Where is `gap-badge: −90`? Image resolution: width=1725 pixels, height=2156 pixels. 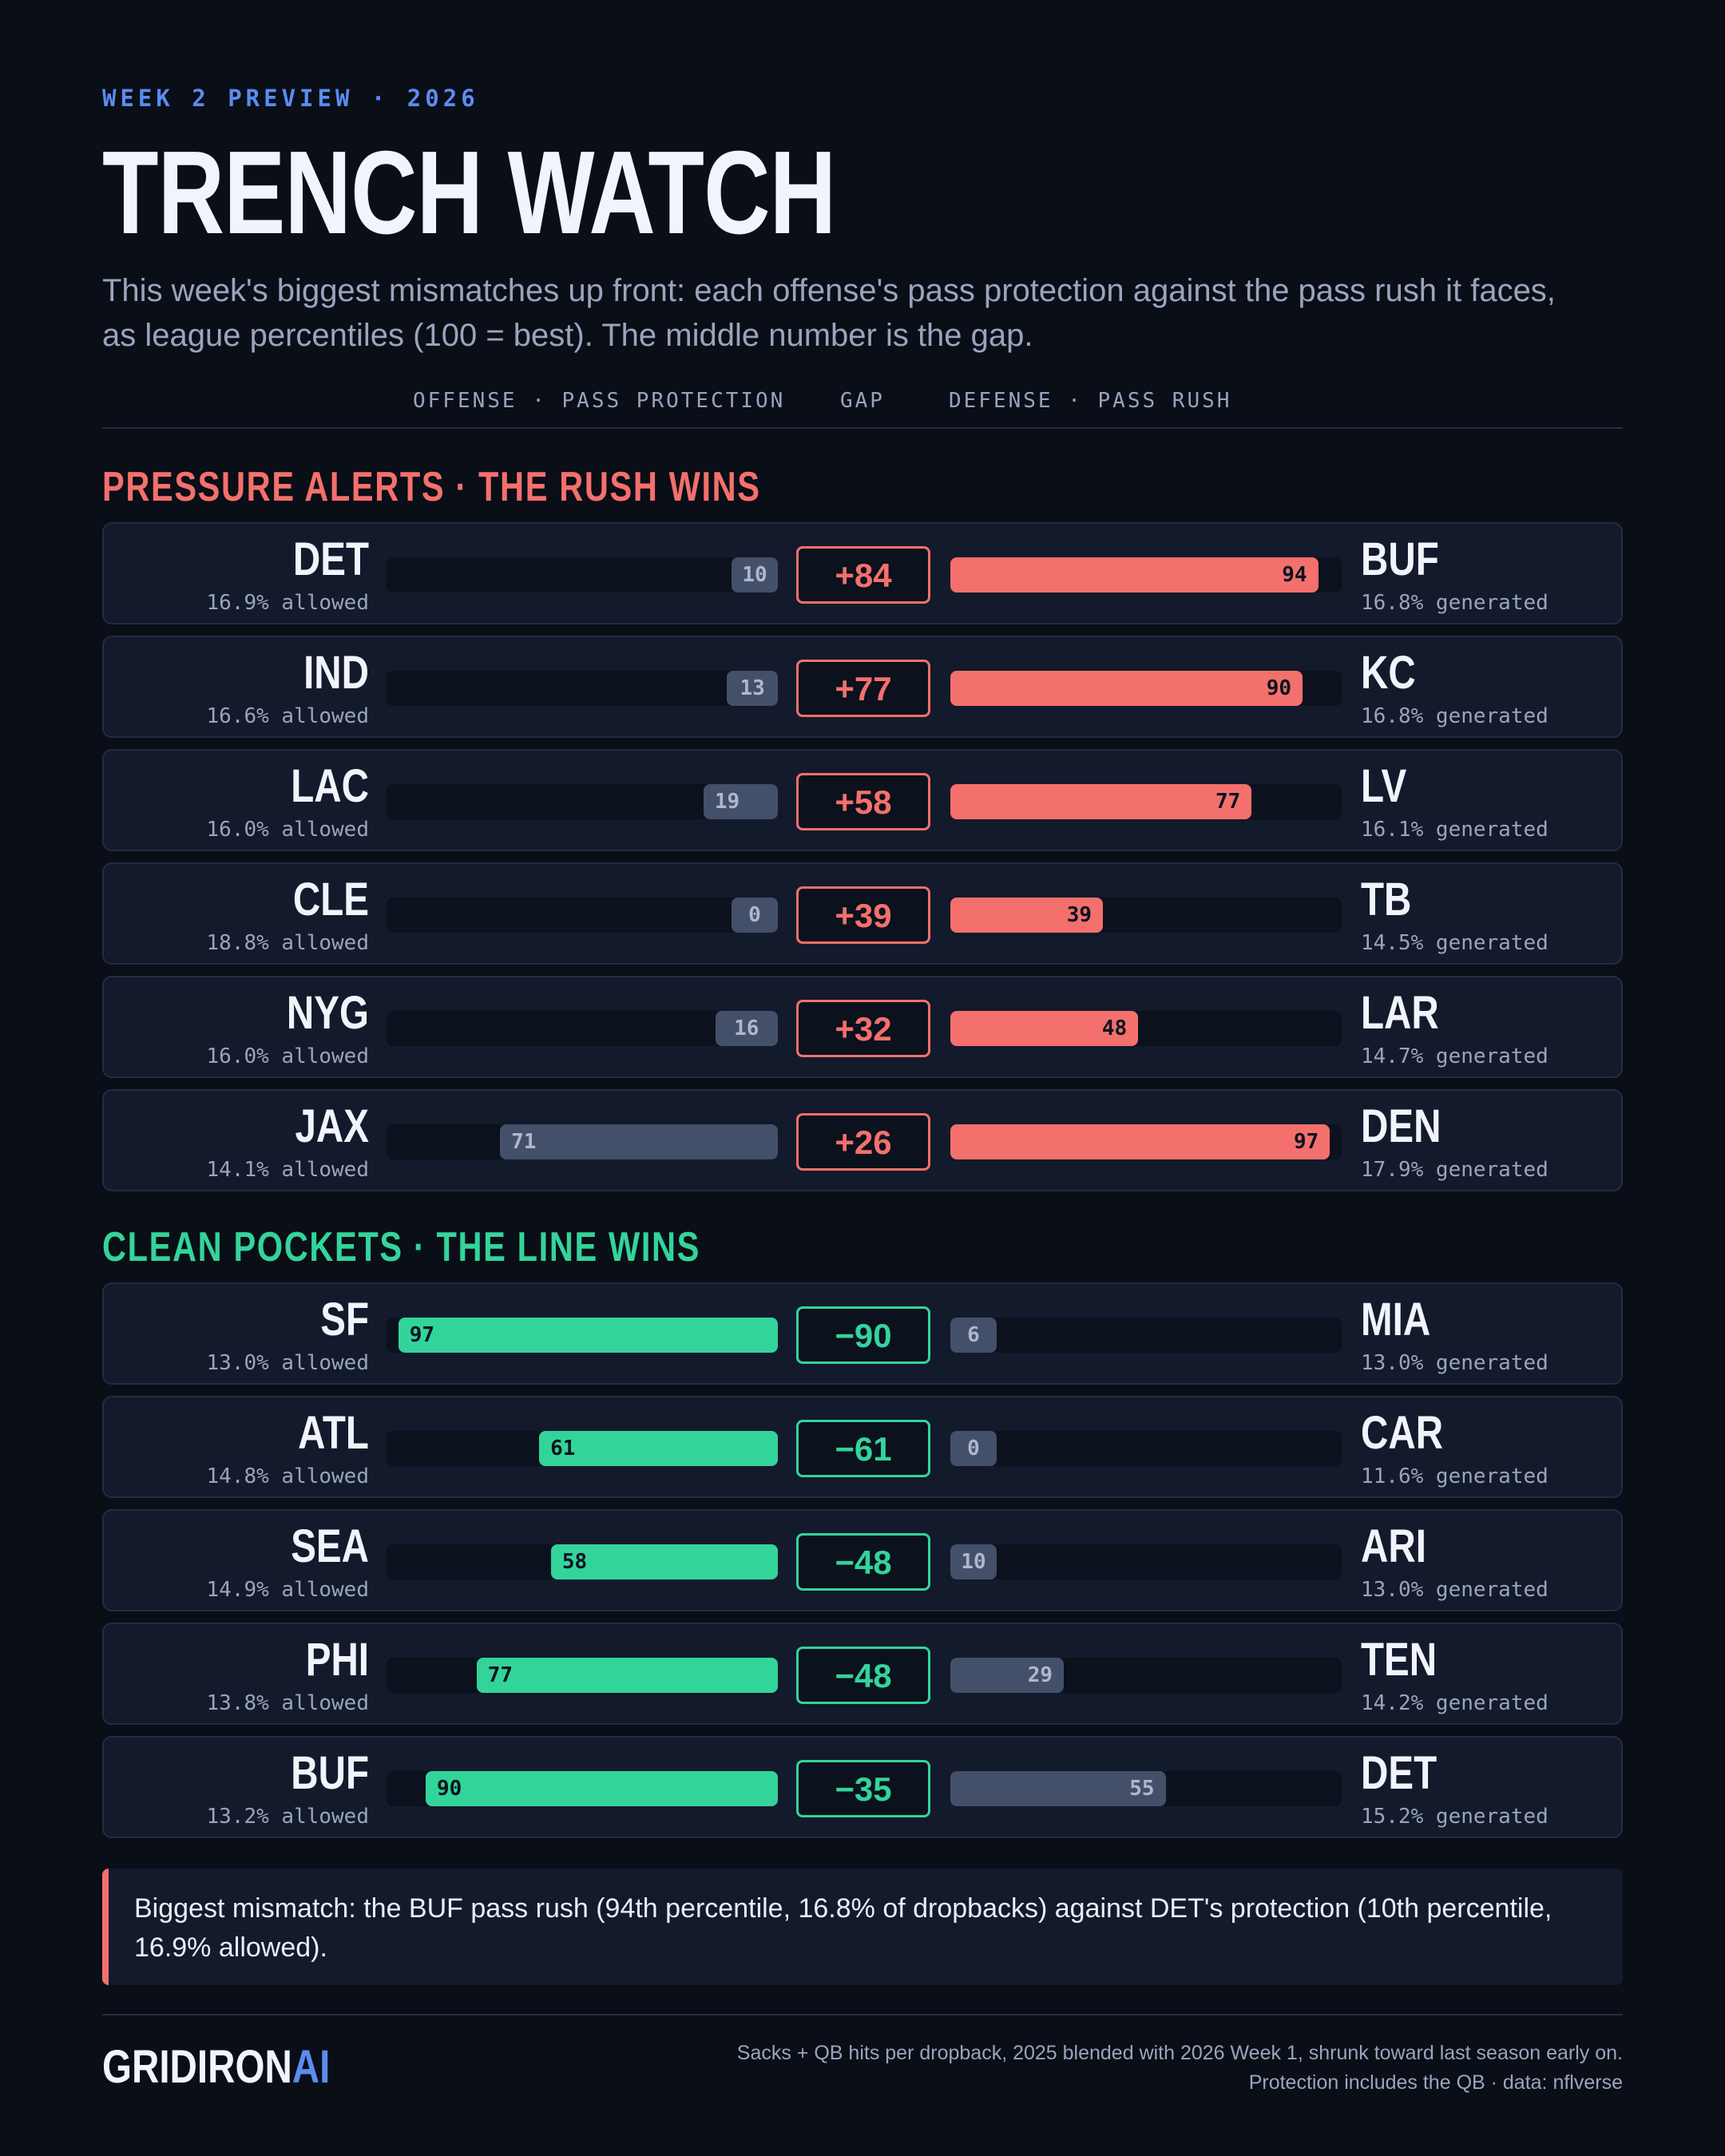 gap-badge: −90 is located at coordinates (863, 1335).